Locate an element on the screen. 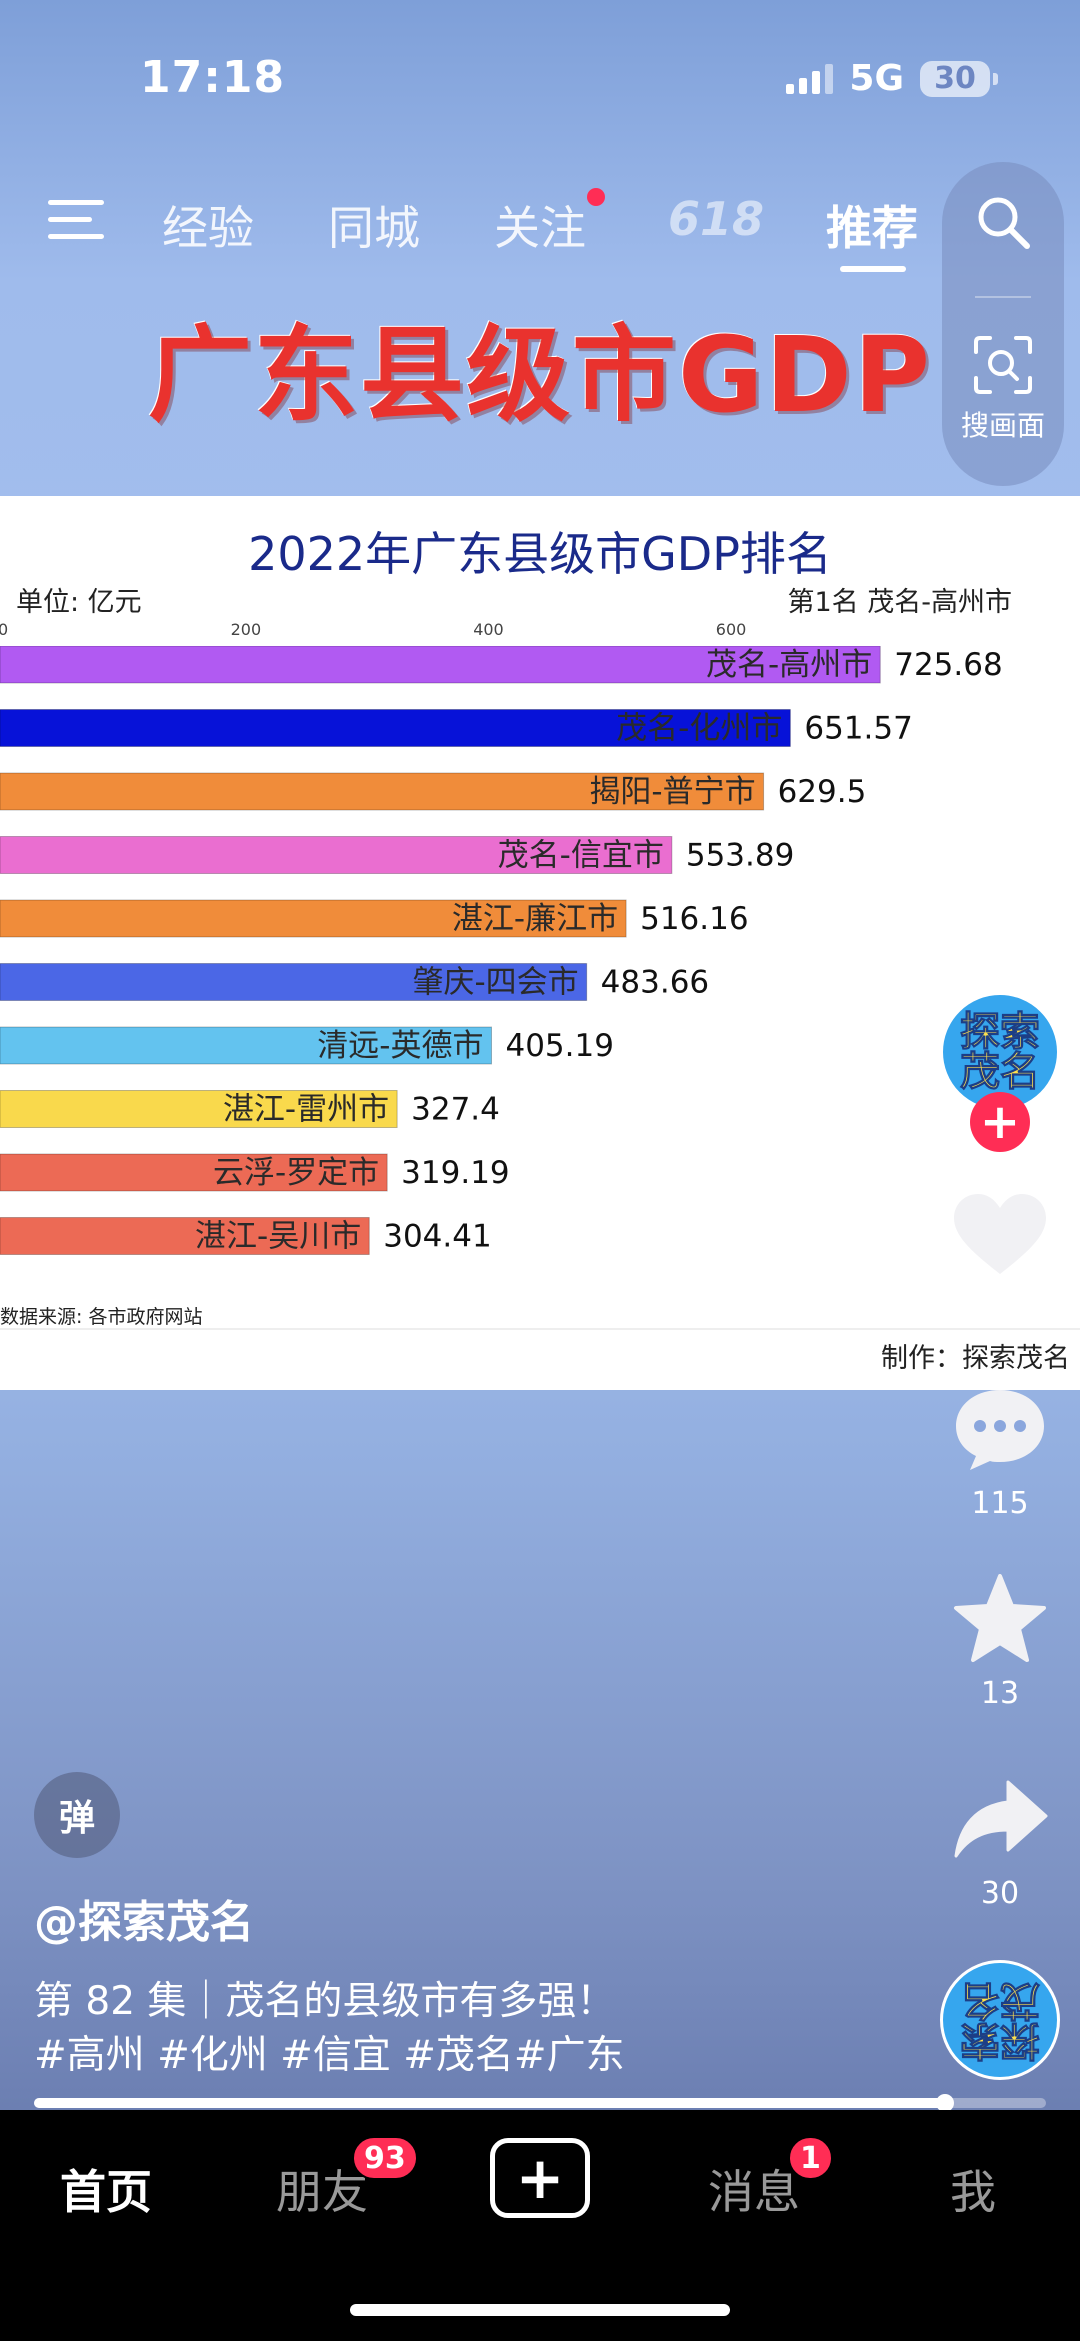  tab-recommended: 推荐 is located at coordinates (872, 228).